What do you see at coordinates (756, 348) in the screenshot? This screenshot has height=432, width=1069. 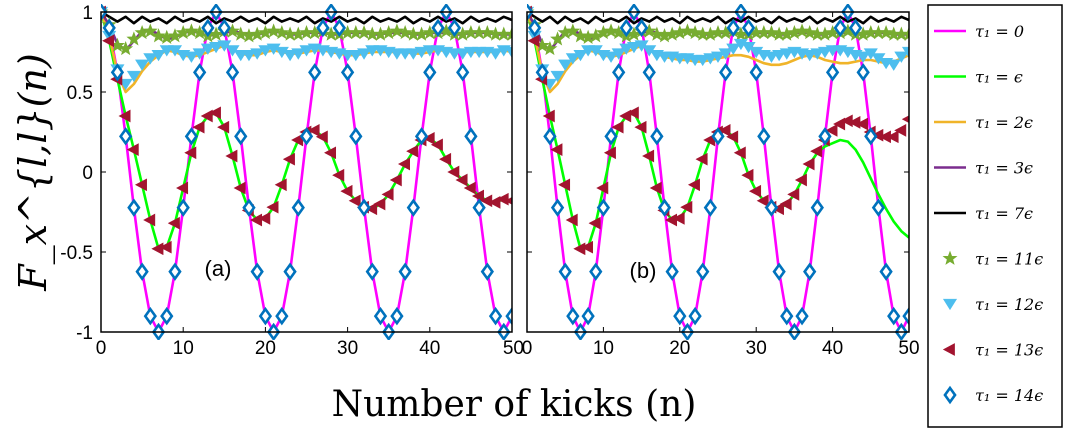 I see `x-tick-label-b-3: 30` at bounding box center [756, 348].